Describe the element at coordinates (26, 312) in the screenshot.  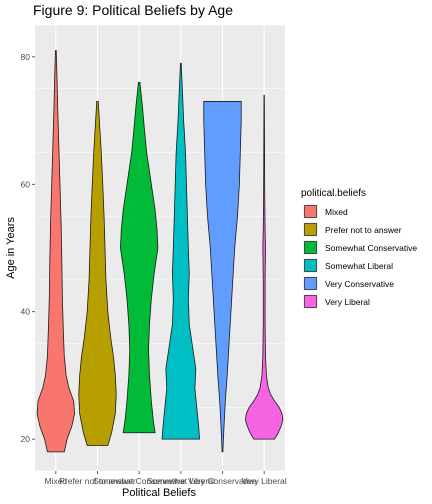
I see `y-tick-label: 40` at that location.